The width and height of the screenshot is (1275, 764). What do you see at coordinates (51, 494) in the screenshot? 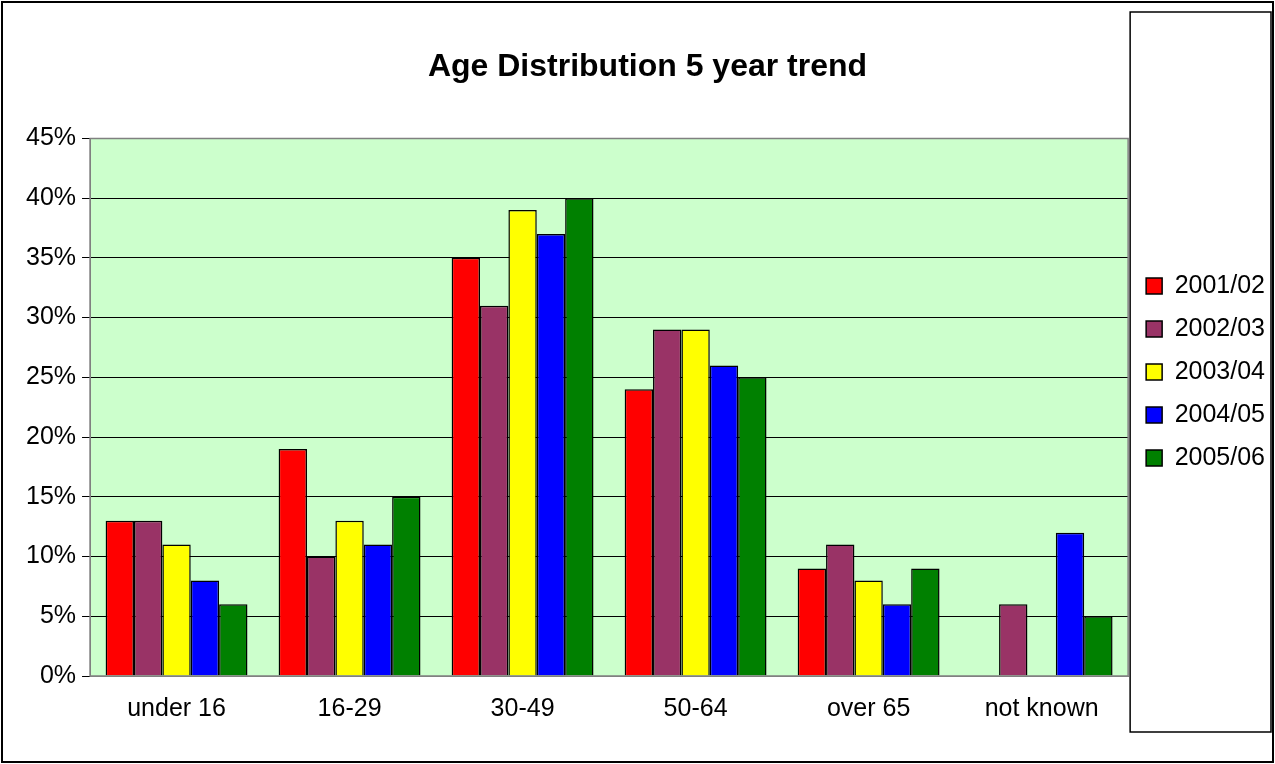
I see `y-tick-label: 15%` at bounding box center [51, 494].